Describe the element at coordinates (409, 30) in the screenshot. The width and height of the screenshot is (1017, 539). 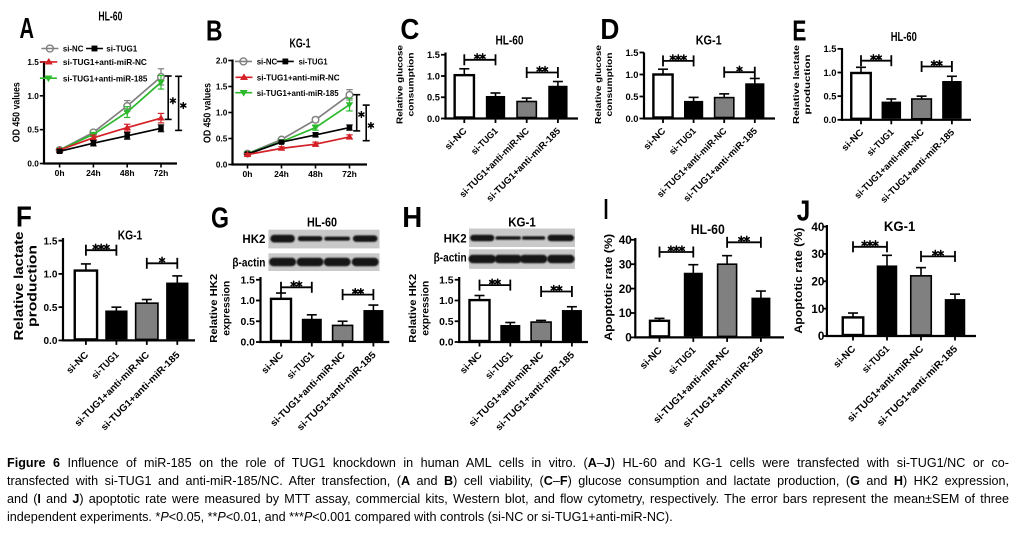
I see `svg-text: C` at that location.